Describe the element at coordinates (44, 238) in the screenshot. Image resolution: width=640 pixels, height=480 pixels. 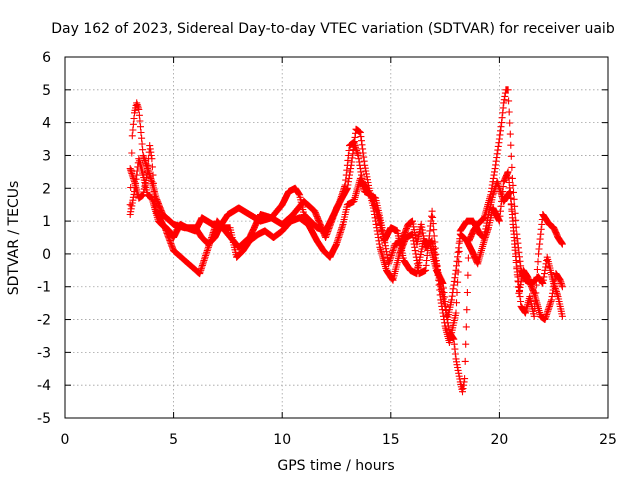
I see `y-tick-labels: -5 -4 -3 -2 -1 0 1 2 3 4 5 6` at that location.